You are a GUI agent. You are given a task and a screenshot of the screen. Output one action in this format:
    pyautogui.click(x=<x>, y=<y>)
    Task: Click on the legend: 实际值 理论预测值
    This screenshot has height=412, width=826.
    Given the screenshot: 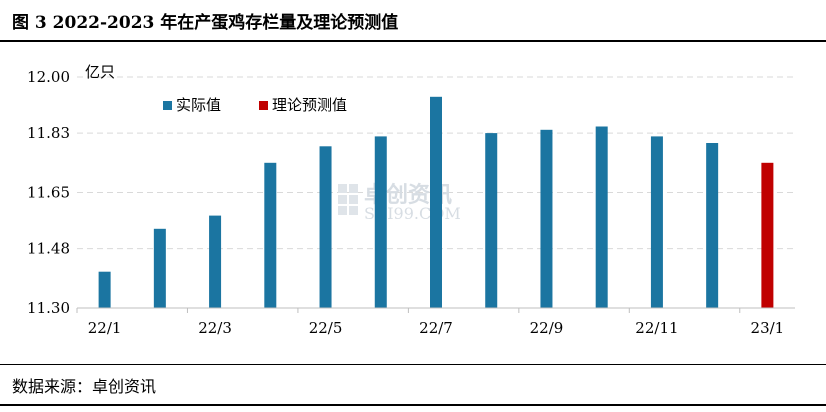 What is the action you would take?
    pyautogui.click(x=255, y=105)
    